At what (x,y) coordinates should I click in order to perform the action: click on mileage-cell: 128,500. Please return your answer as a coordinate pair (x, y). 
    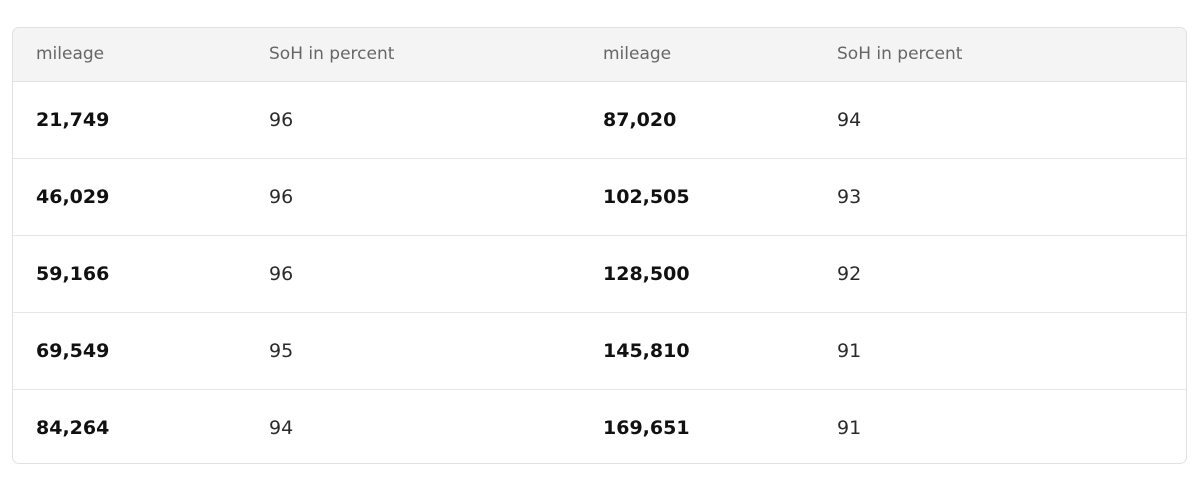
    Looking at the image, I should click on (697, 273).